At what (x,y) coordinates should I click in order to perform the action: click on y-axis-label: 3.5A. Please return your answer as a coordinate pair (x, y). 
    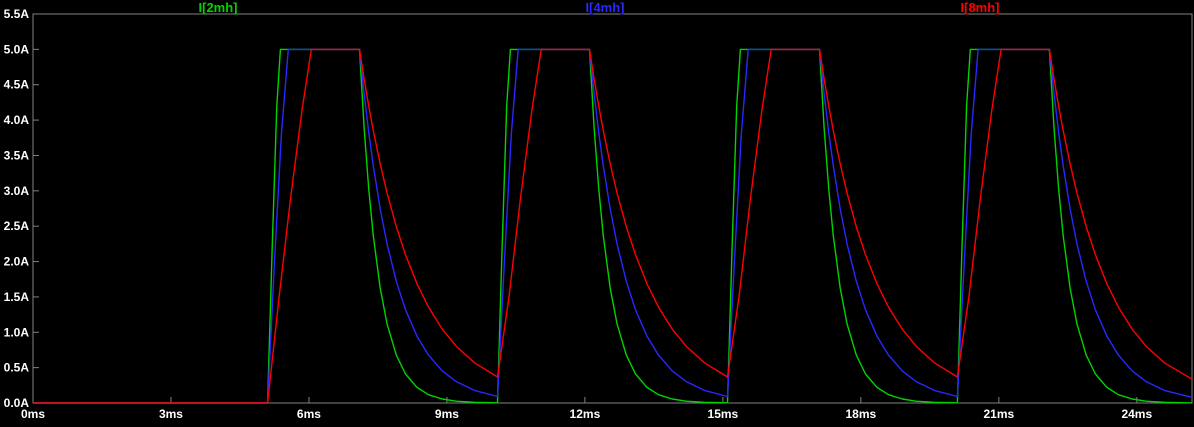
    Looking at the image, I should click on (17, 155).